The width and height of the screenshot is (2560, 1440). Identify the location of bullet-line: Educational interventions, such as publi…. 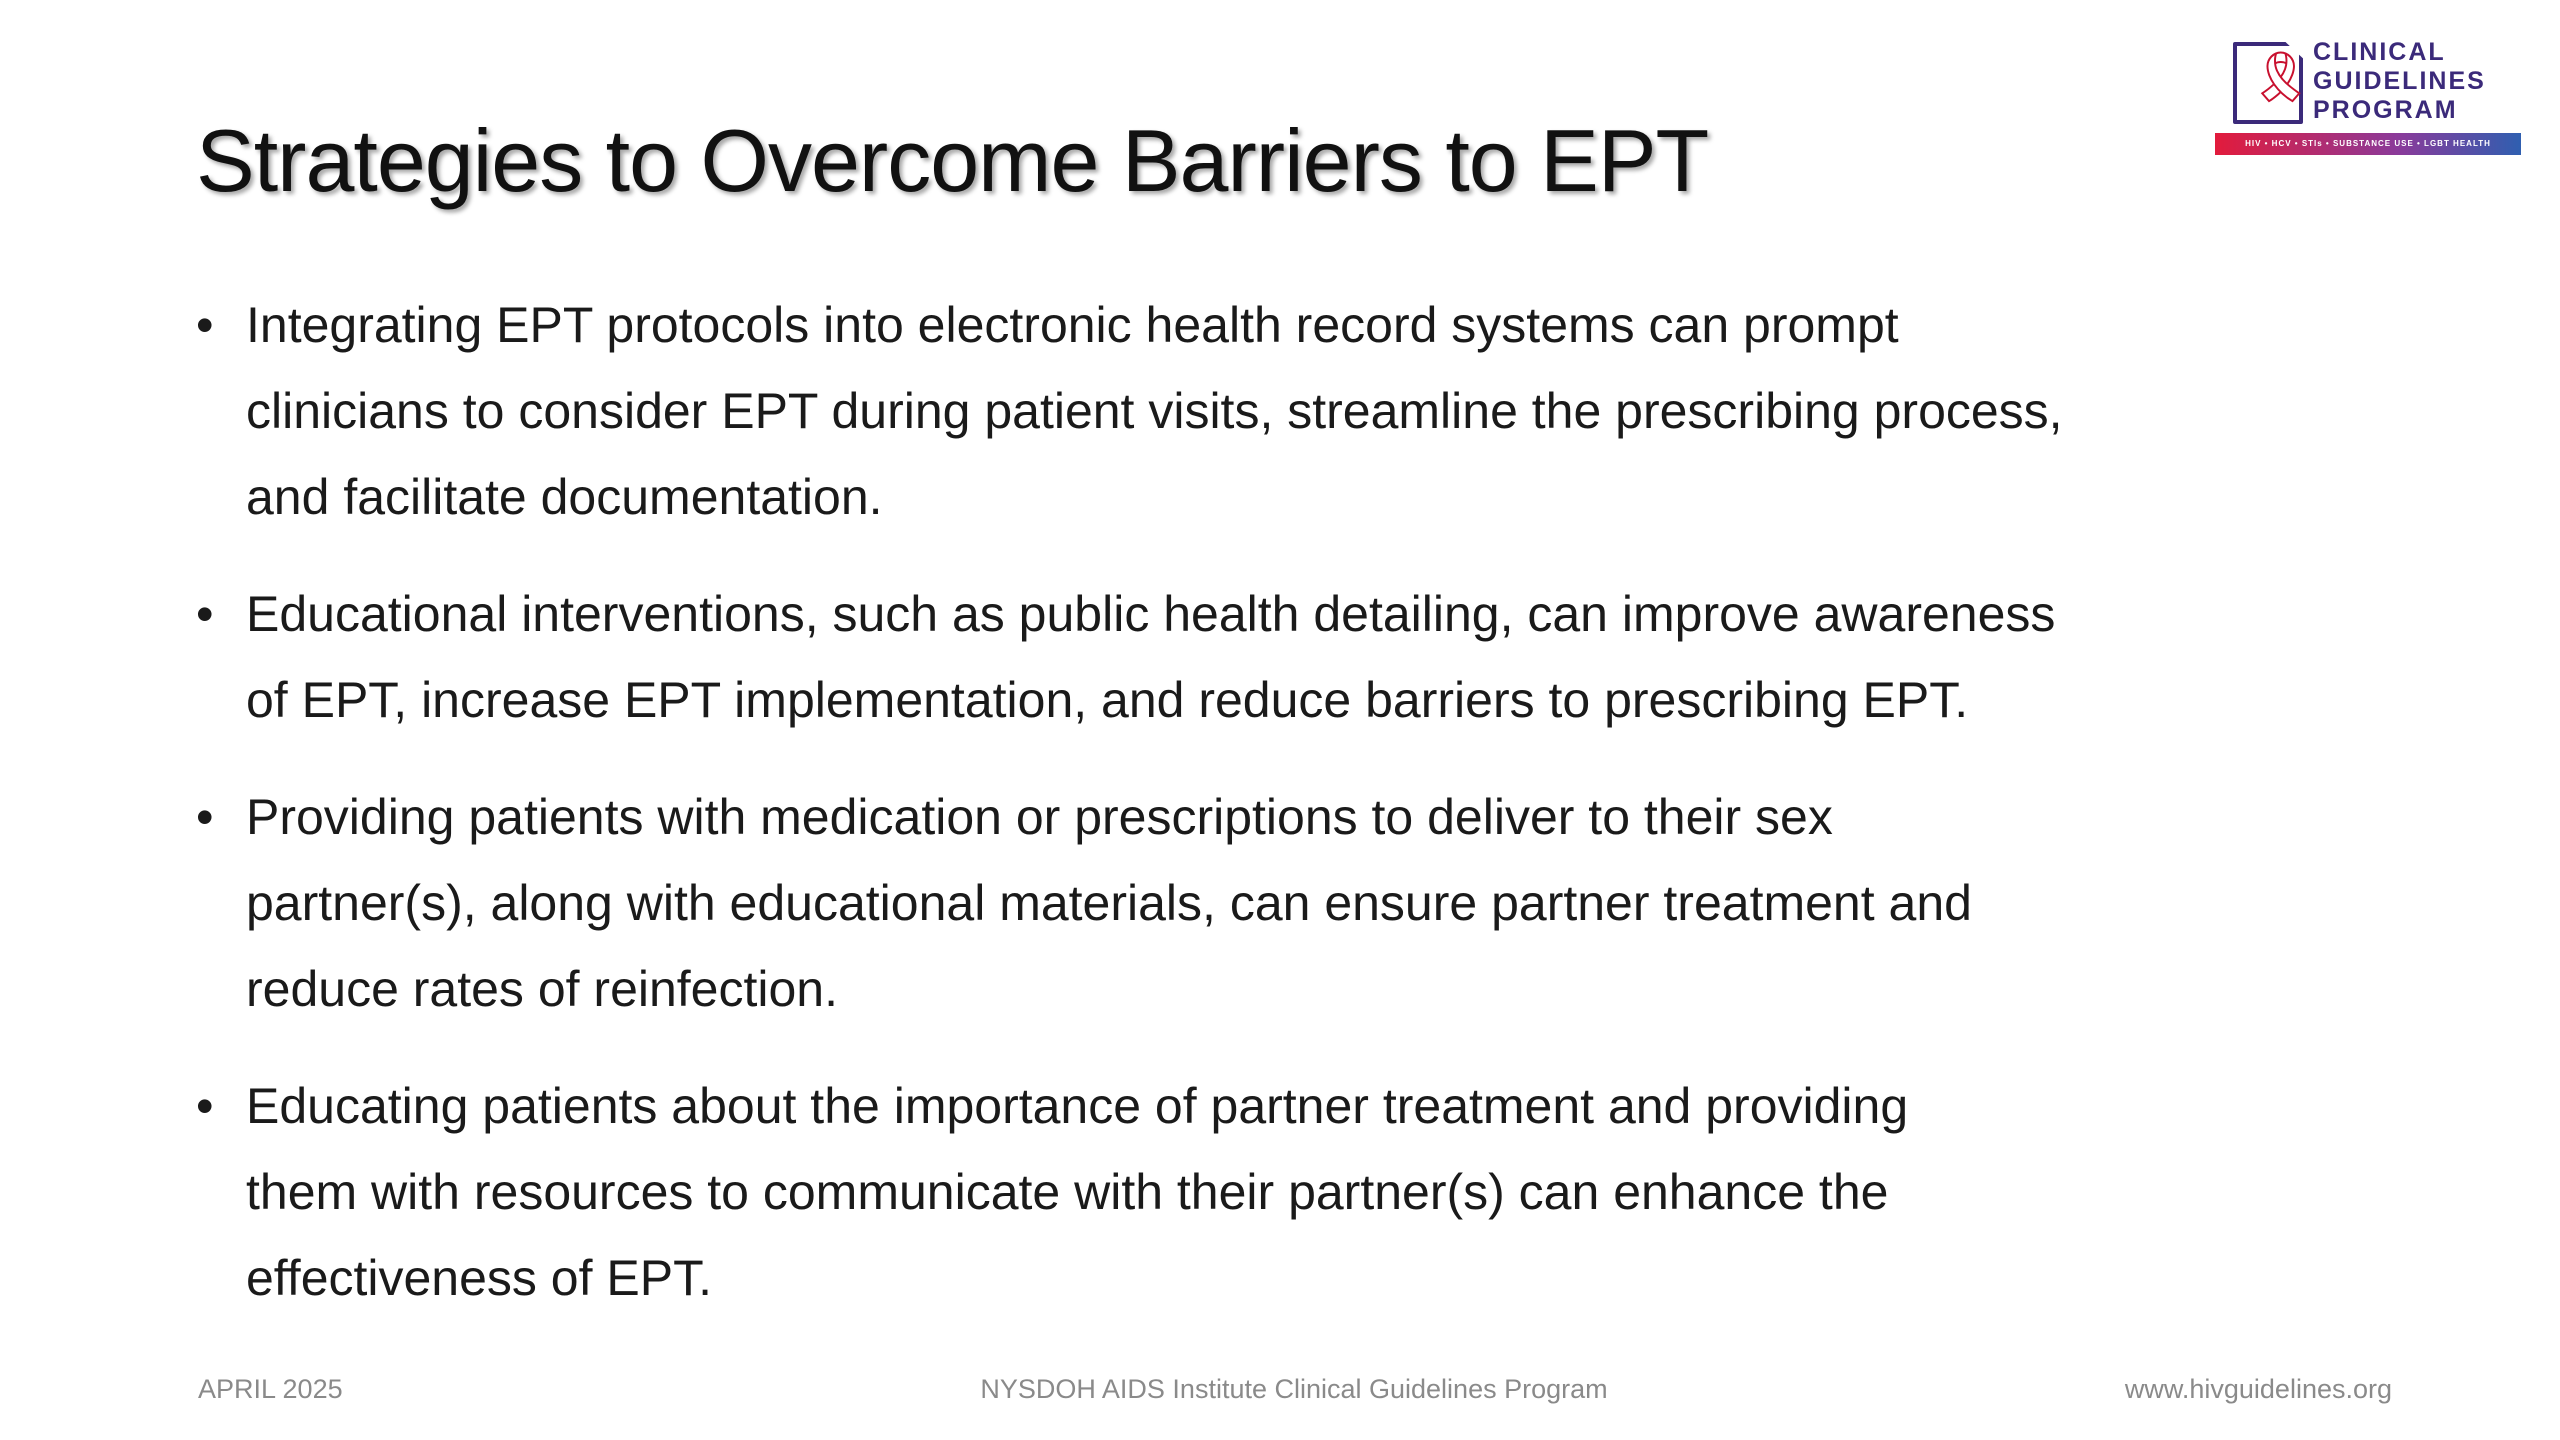
(1151, 614).